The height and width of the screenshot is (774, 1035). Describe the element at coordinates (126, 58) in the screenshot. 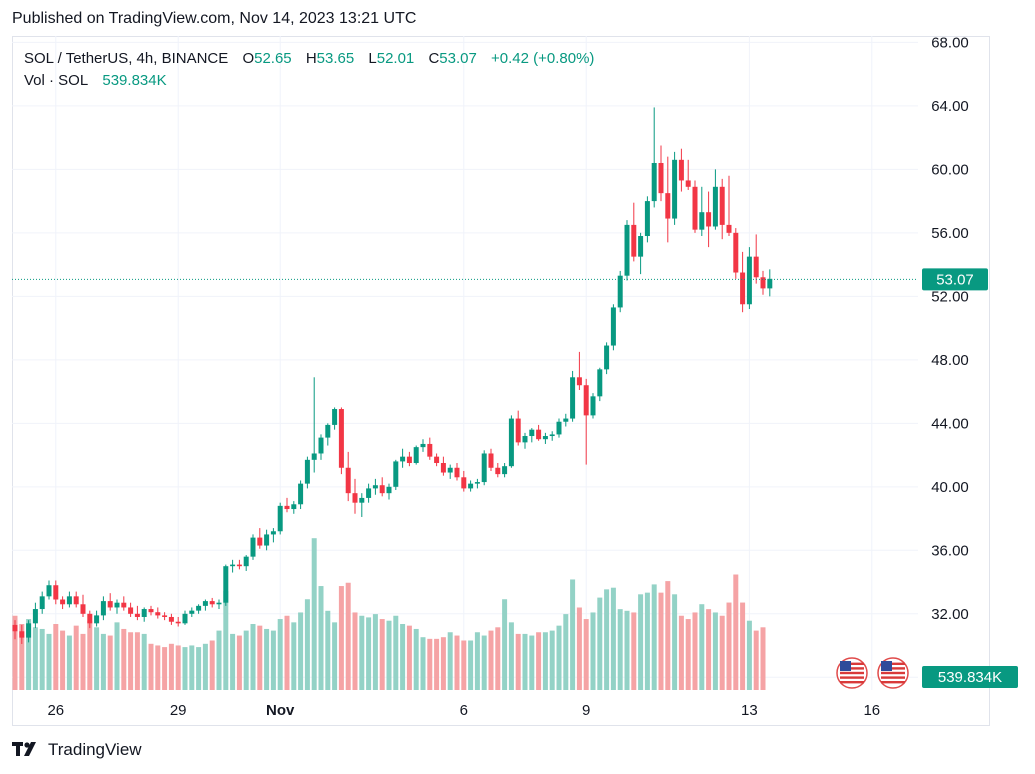

I see `symbol-title: SOL / TetherUS, 4h, BINANCE` at that location.